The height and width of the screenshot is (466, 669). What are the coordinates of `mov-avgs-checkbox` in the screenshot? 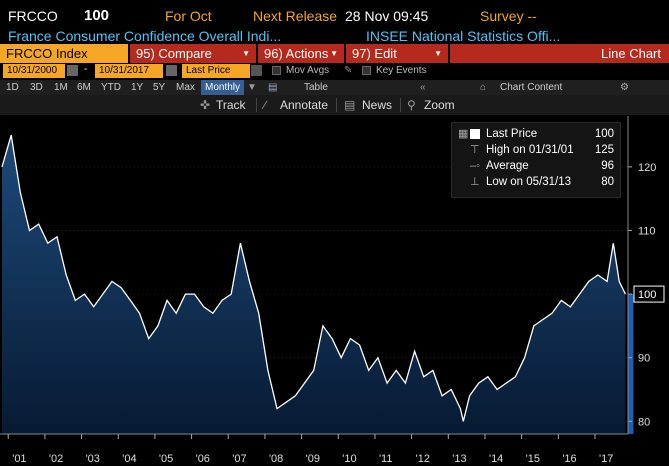 It's located at (276, 70).